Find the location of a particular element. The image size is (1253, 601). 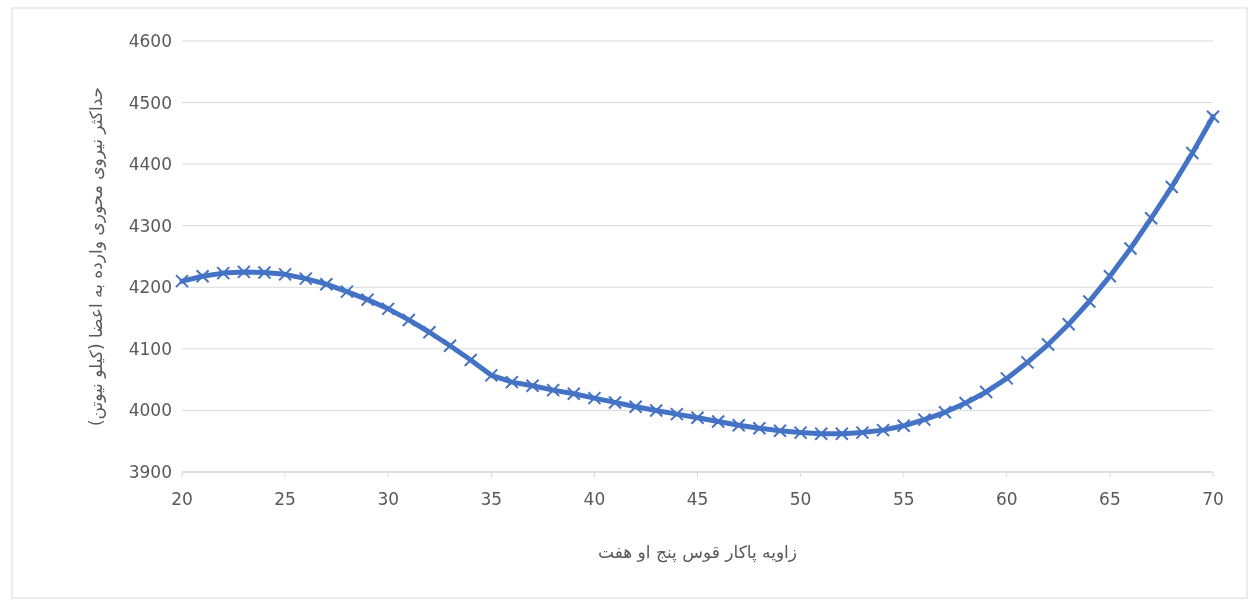

x-tick-label: 35 is located at coordinates (491, 499).